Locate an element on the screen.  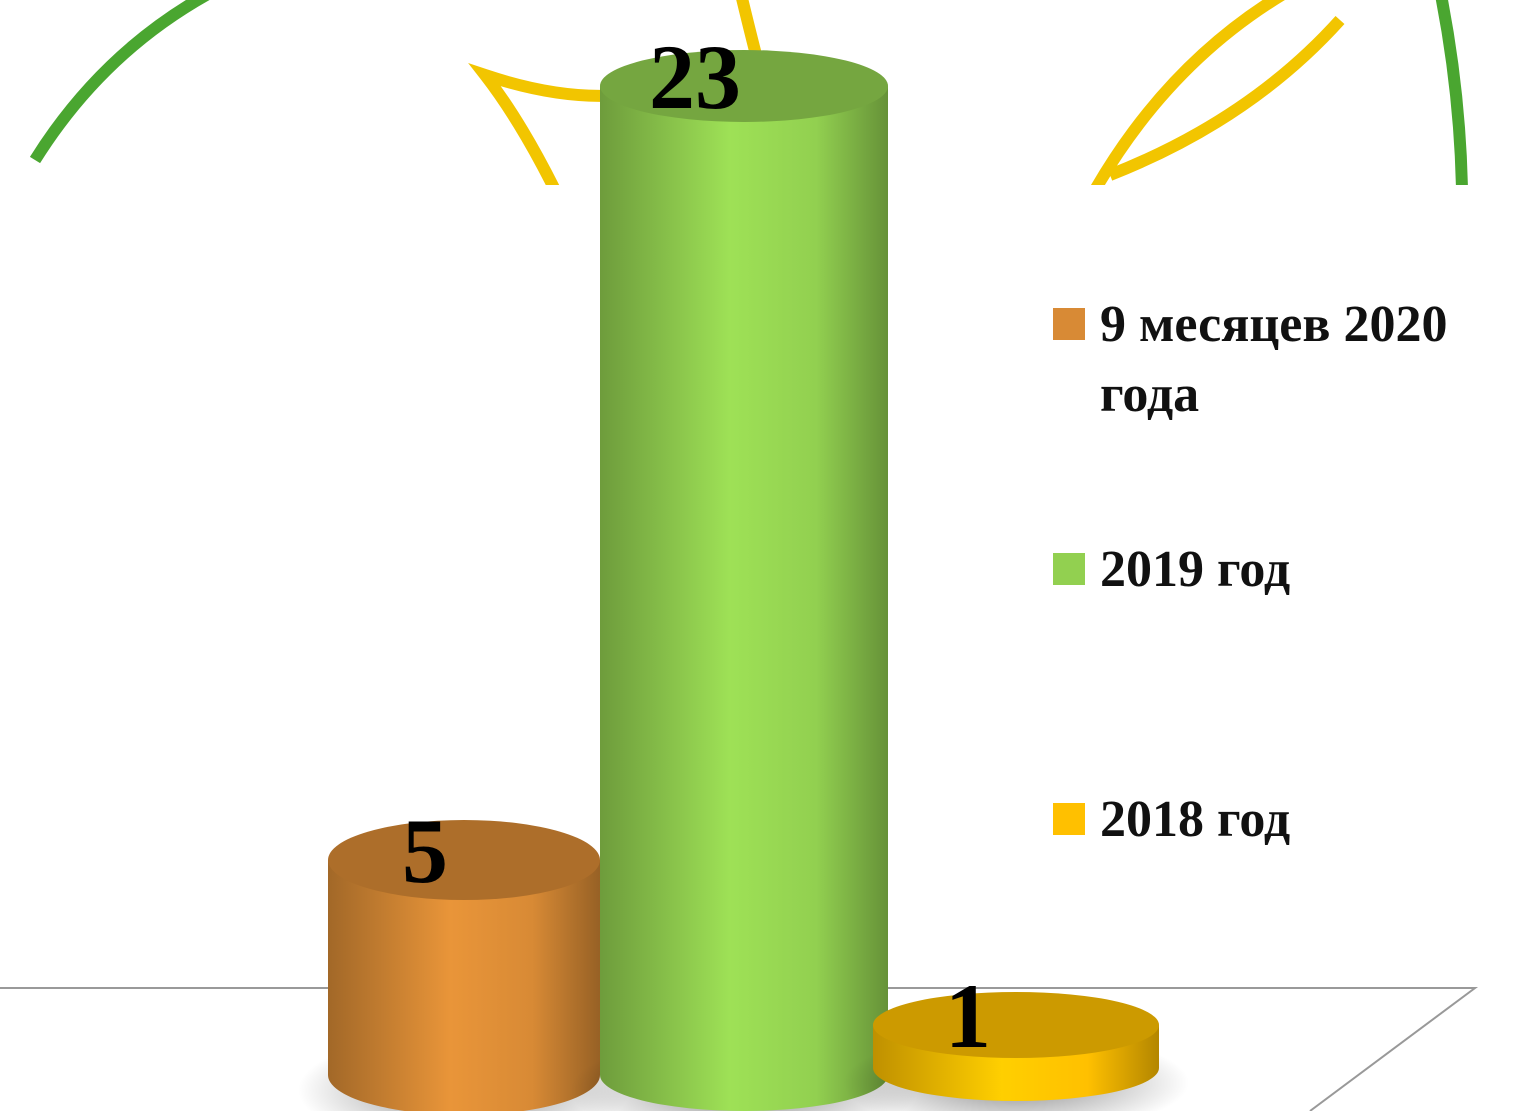
legend-label: 2019 год is located at coordinates (1195, 569).